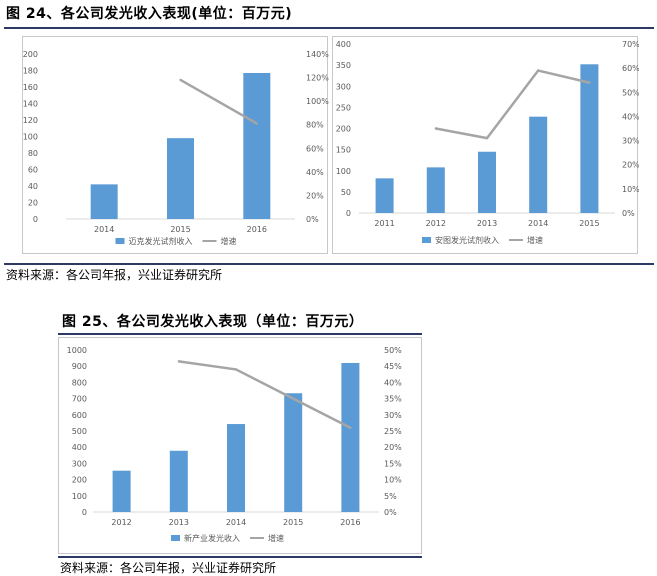 This screenshot has width=657, height=576. Describe the element at coordinates (79, 415) in the screenshot. I see `y-tick-label: 600` at that location.